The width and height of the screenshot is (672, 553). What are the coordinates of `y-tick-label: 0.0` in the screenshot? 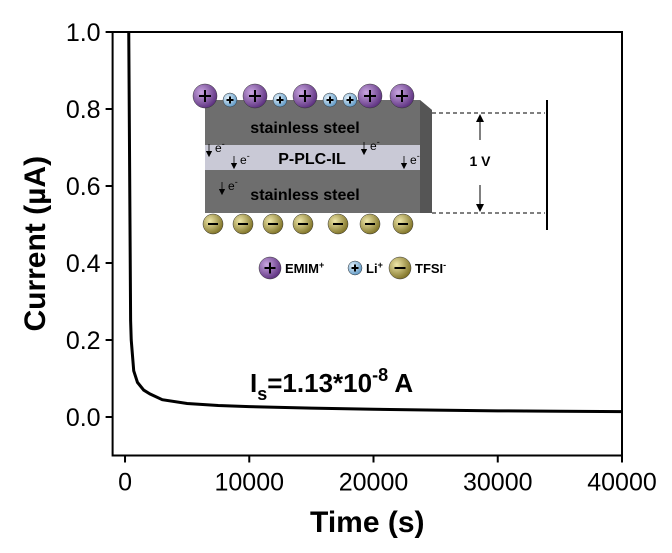 It's located at (83, 418).